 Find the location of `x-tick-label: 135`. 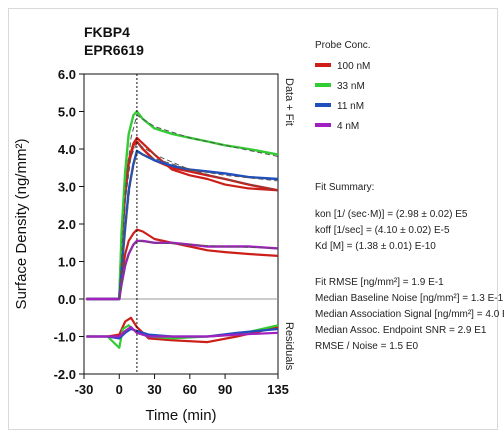

x-tick-label: 135 is located at coordinates (278, 389).